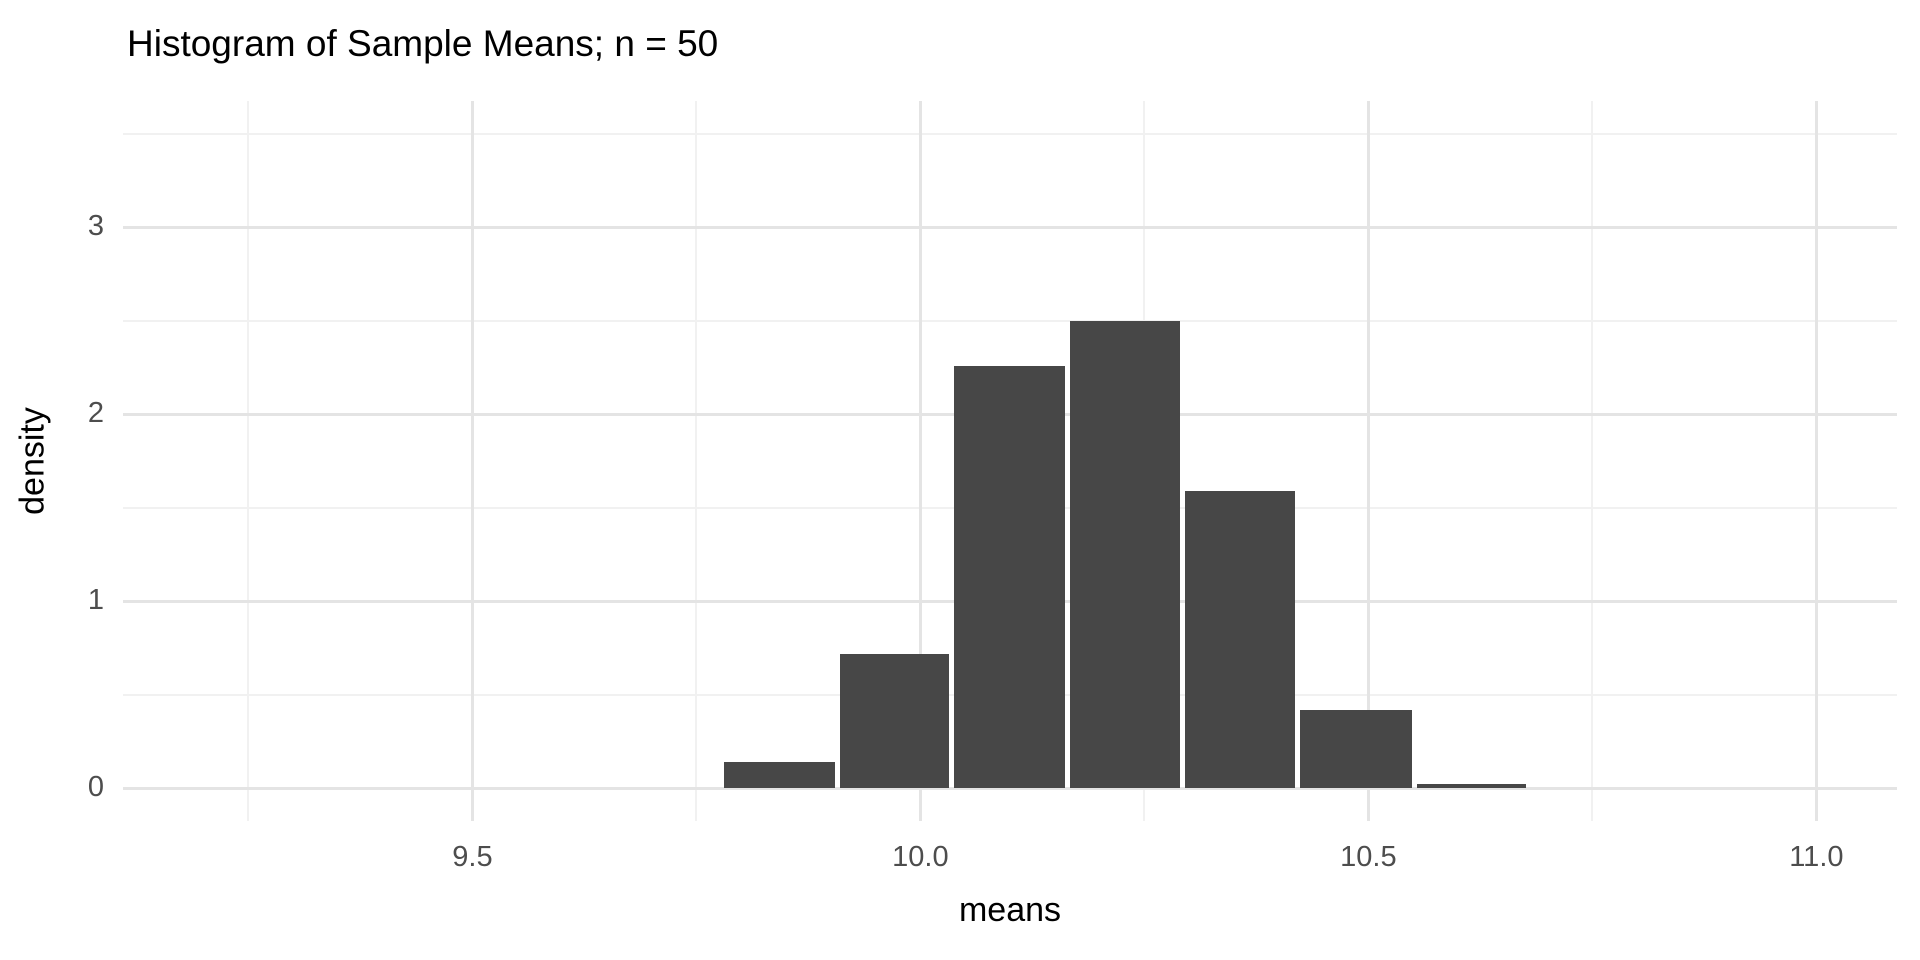  Describe the element at coordinates (920, 857) in the screenshot. I see `x-tick-label: 10.0` at that location.